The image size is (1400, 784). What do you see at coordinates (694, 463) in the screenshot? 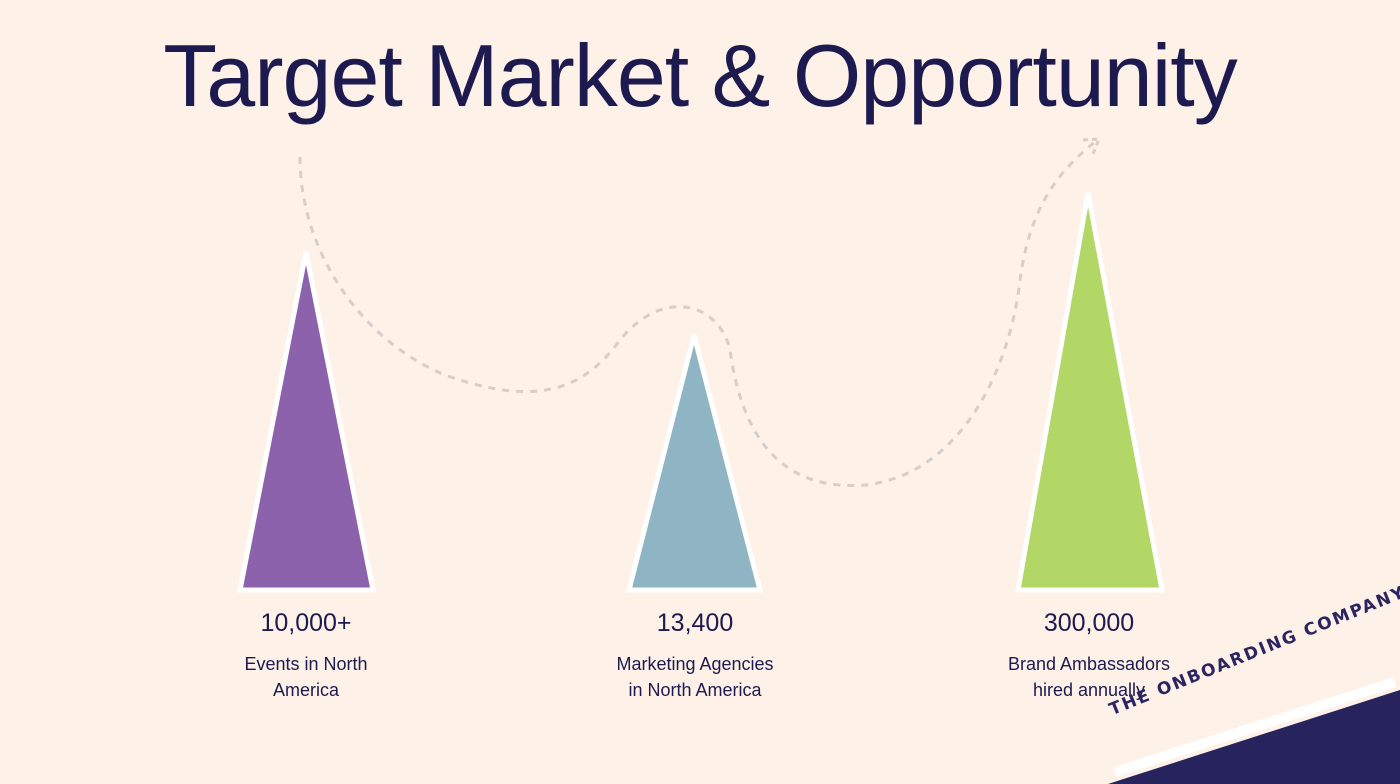
I see `agencies-triangle` at bounding box center [694, 463].